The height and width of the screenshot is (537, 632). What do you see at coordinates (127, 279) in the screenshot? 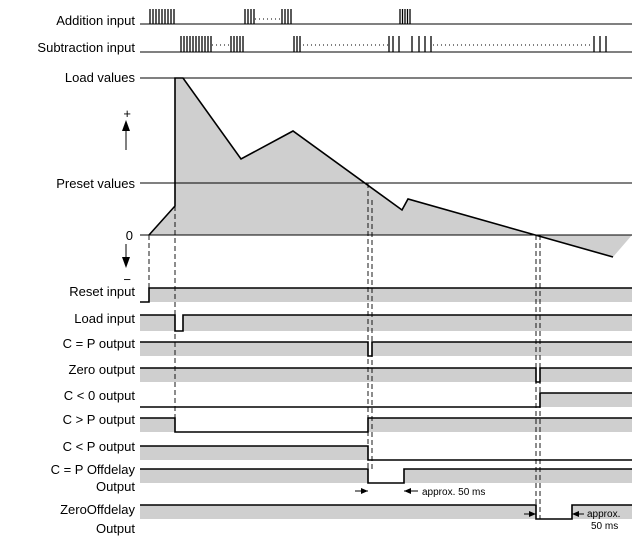
I see `minus-sign: −` at bounding box center [127, 279].